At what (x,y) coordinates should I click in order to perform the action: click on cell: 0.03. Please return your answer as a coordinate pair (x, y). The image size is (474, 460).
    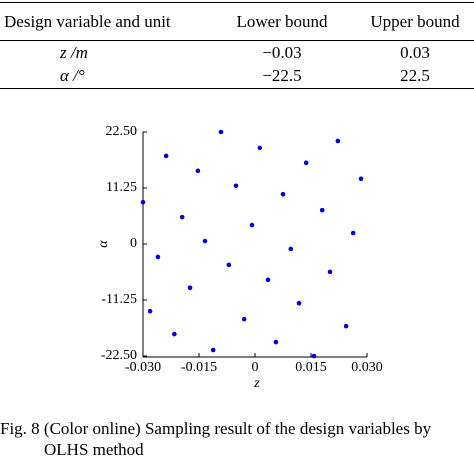
    Looking at the image, I should click on (415, 52).